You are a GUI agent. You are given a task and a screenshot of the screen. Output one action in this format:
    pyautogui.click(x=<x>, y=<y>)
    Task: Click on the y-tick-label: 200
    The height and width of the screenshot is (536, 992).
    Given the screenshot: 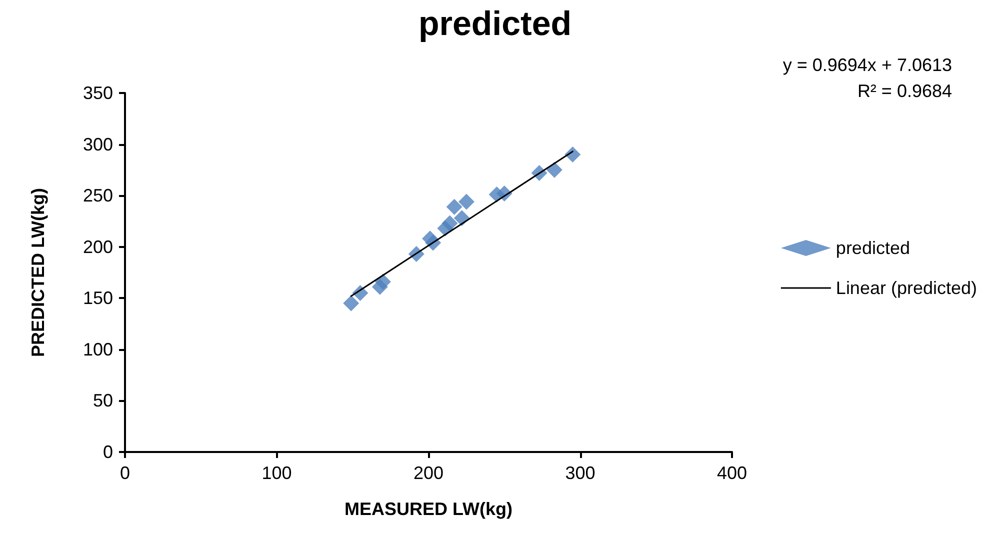 What is the action you would take?
    pyautogui.click(x=97, y=246)
    